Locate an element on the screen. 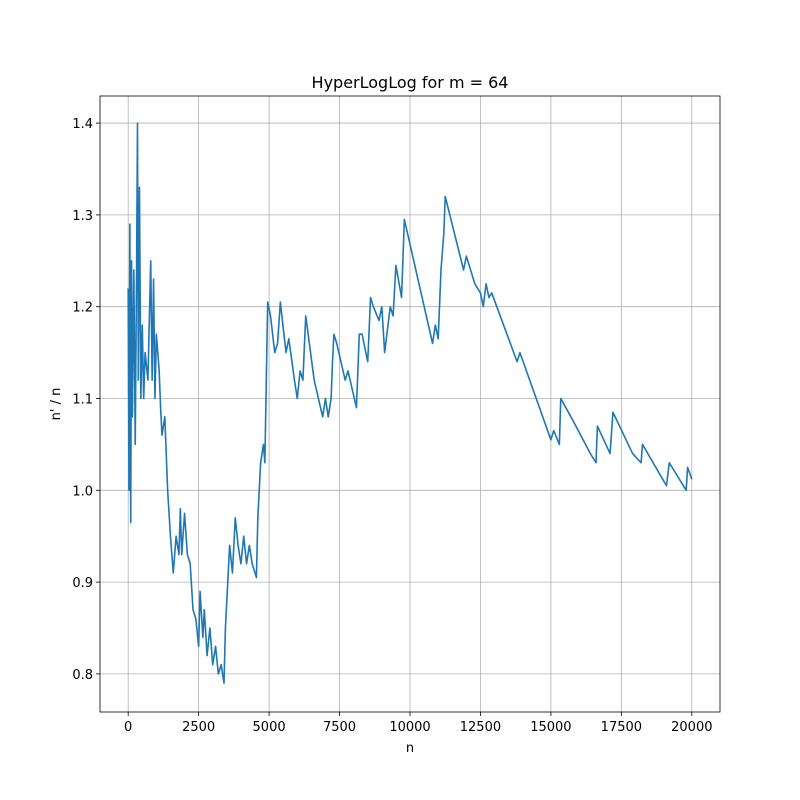 Image resolution: width=800 pixels, height=800 pixels. y-tick-label: 0.9 is located at coordinates (82, 583).